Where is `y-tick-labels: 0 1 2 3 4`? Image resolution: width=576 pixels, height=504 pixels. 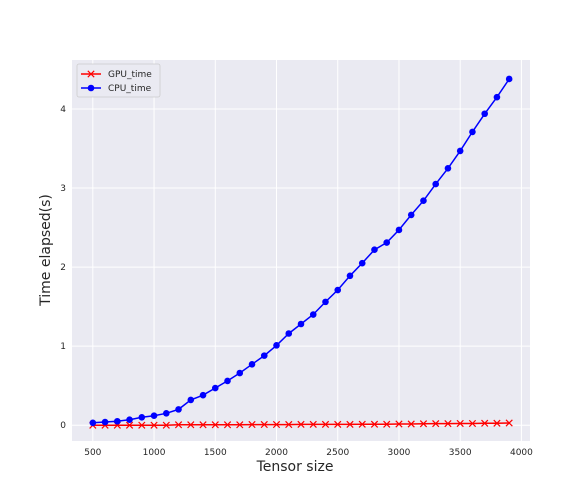 y-tick-labels: 0 1 2 3 4 is located at coordinates (63, 268).